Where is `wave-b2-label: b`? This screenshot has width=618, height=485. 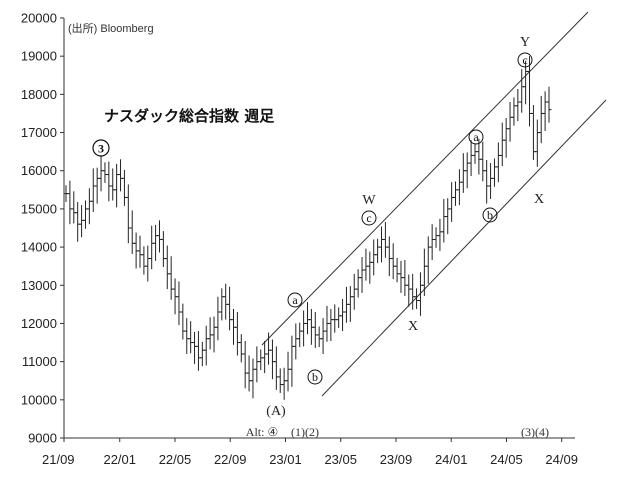
wave-b2-label: b is located at coordinates (490, 215).